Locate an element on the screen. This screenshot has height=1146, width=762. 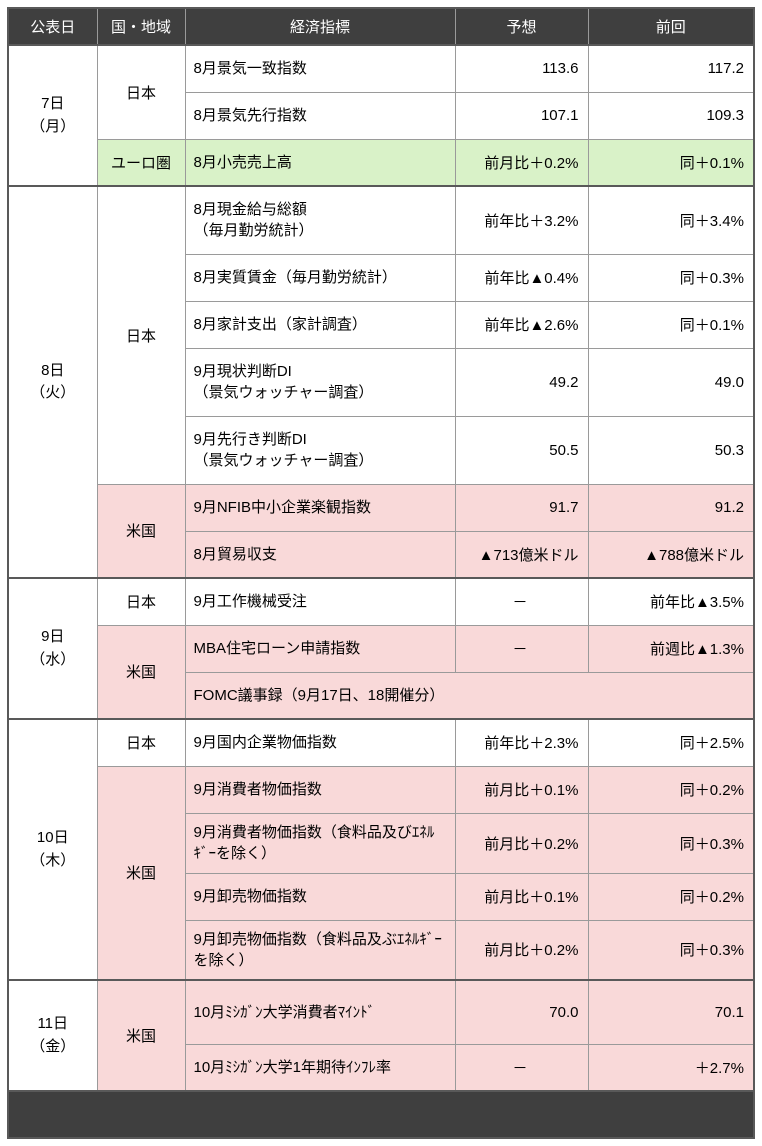
table-row: 11日 （金） 米国 10月ﾐｼｶﾞﾝ大学消費者ﾏｲﾝﾄﾞ 70.0 70.1 is located at coordinates (381, 1035).